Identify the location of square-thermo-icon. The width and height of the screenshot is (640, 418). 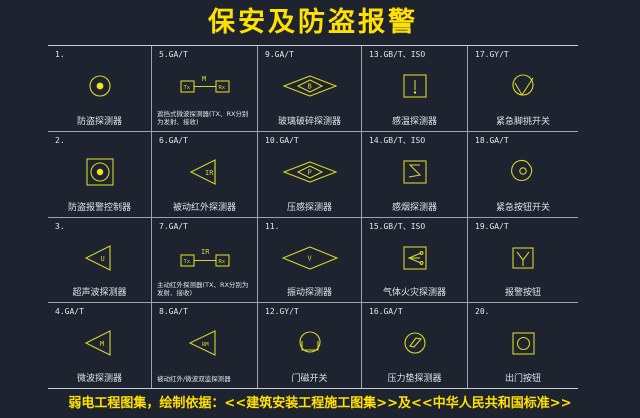
(414, 86).